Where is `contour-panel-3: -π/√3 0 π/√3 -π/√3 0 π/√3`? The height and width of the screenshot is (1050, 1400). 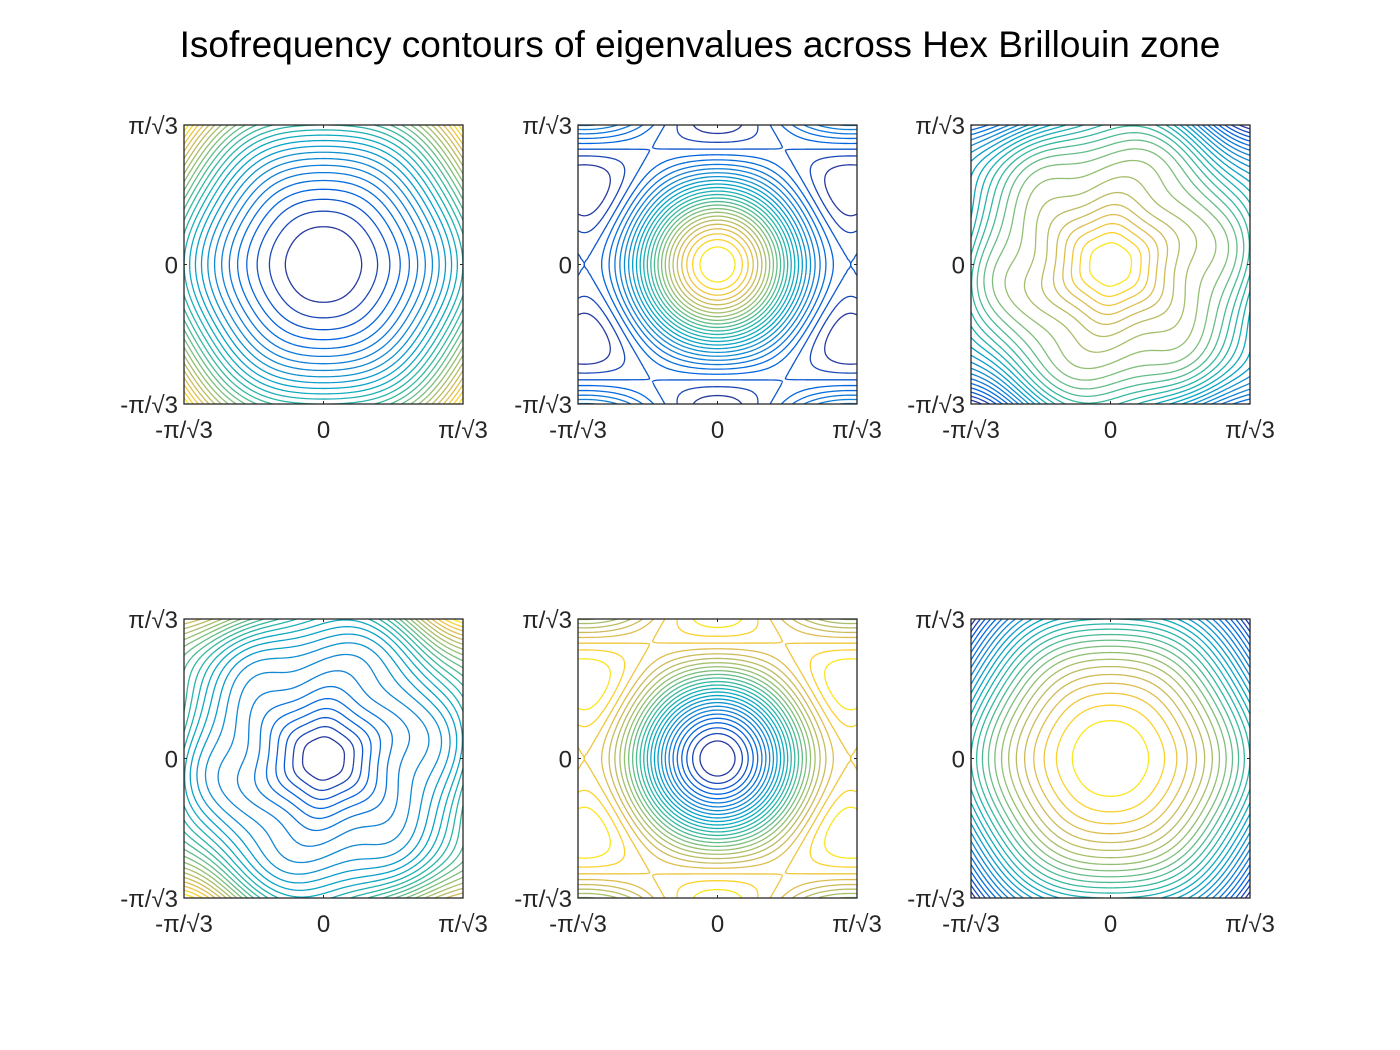 contour-panel-3: -π/√3 0 π/√3 -π/√3 0 π/√3 is located at coordinates (1091, 278).